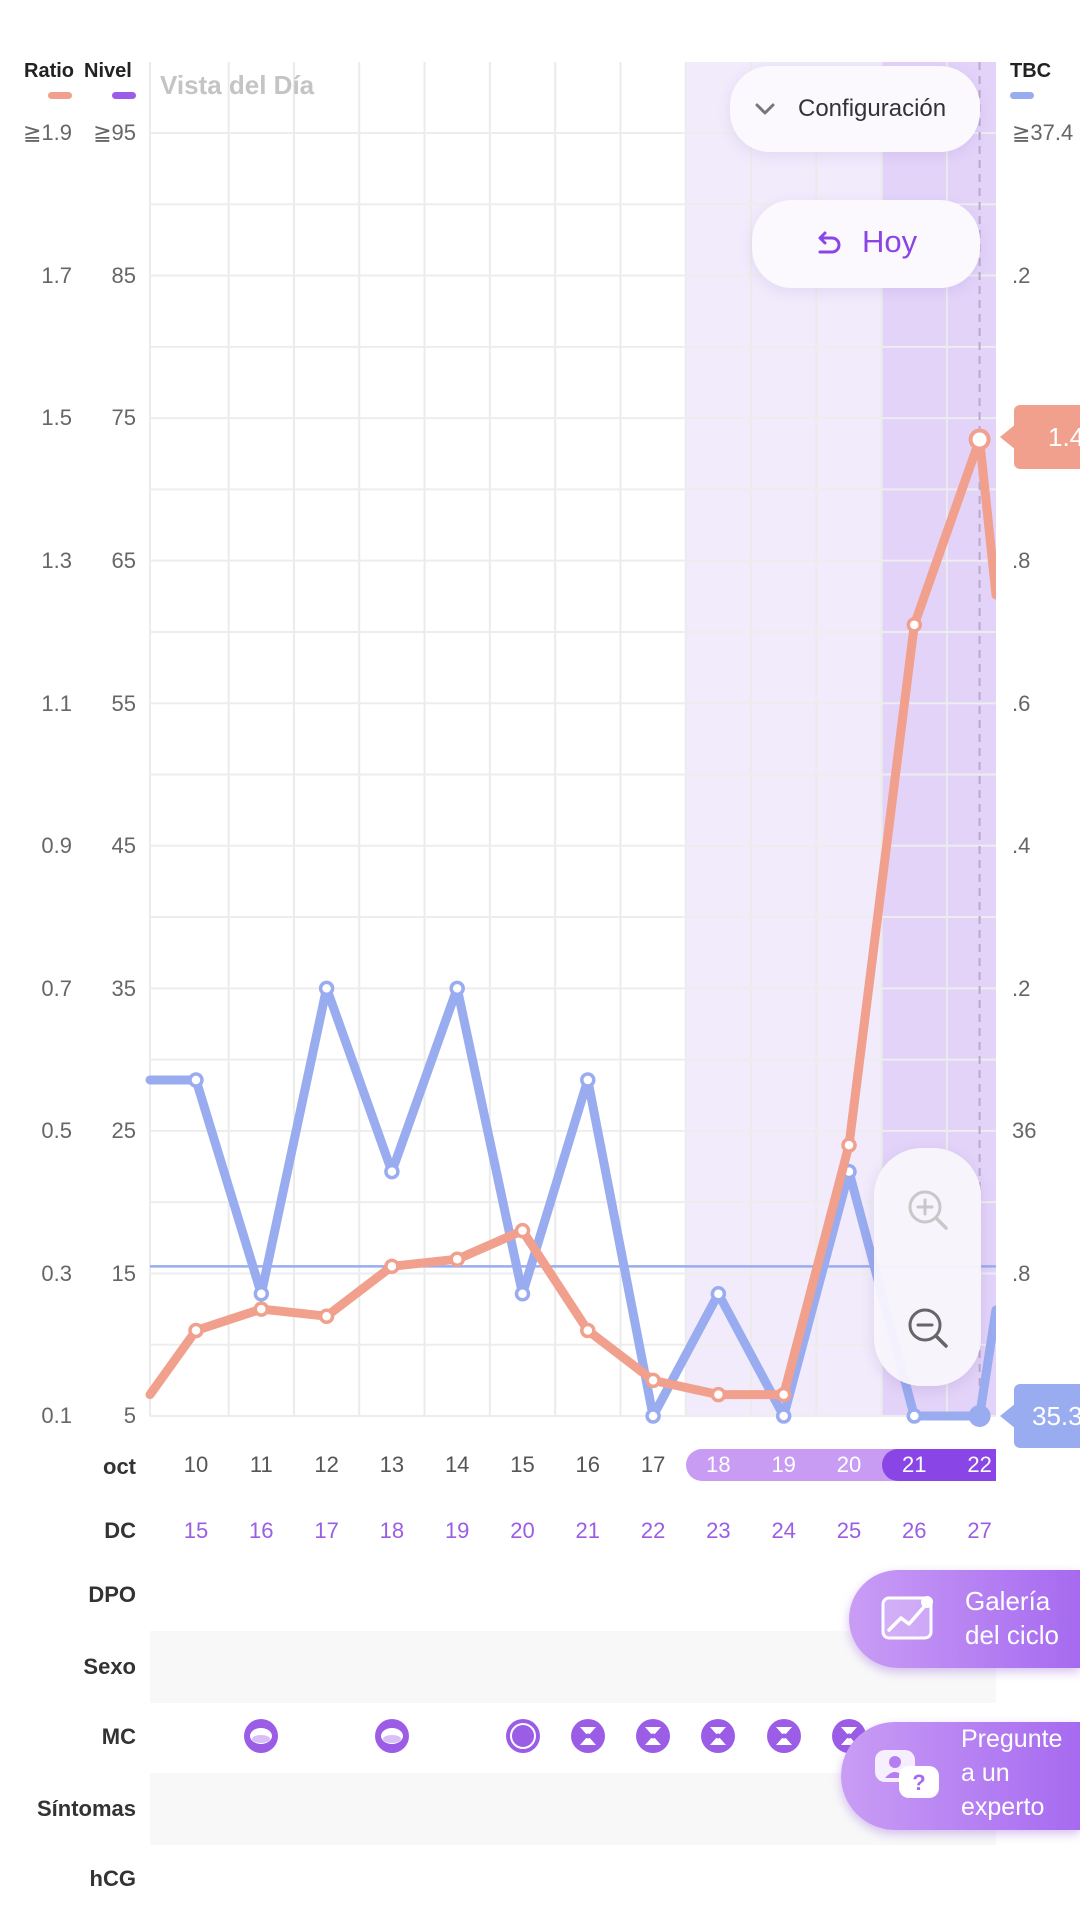  I want to click on view-title: Vista del Día, so click(237, 85).